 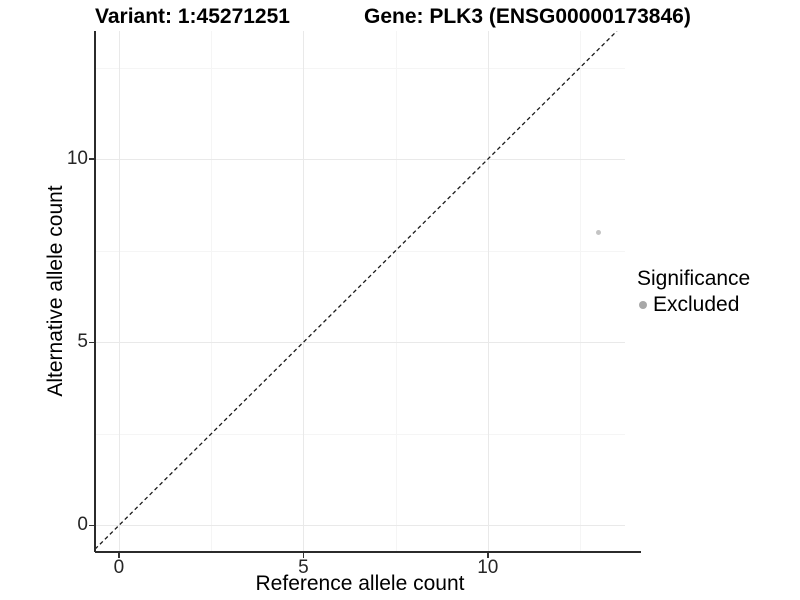 I want to click on x-axis-title: Reference allele count, so click(x=360, y=583).